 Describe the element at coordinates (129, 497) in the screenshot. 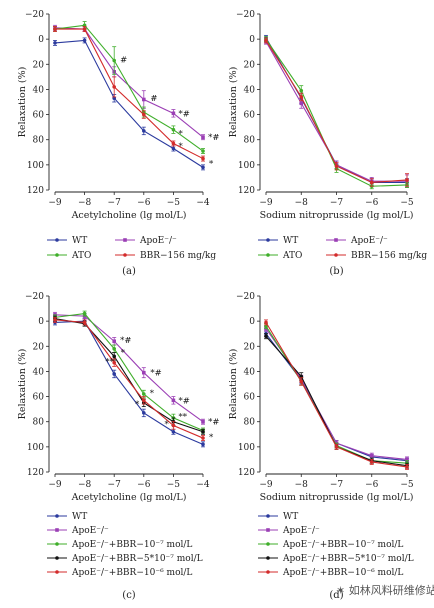

I see `x-axis-label: Acetylcholine (lg mol/L)` at that location.